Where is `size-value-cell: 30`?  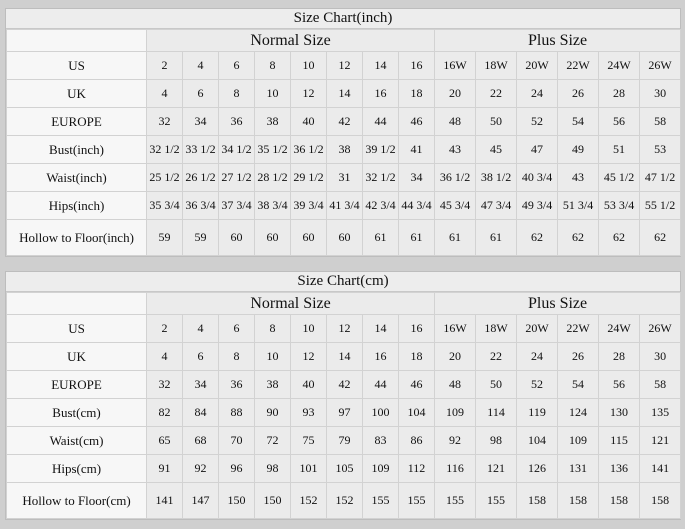 size-value-cell: 30 is located at coordinates (660, 93).